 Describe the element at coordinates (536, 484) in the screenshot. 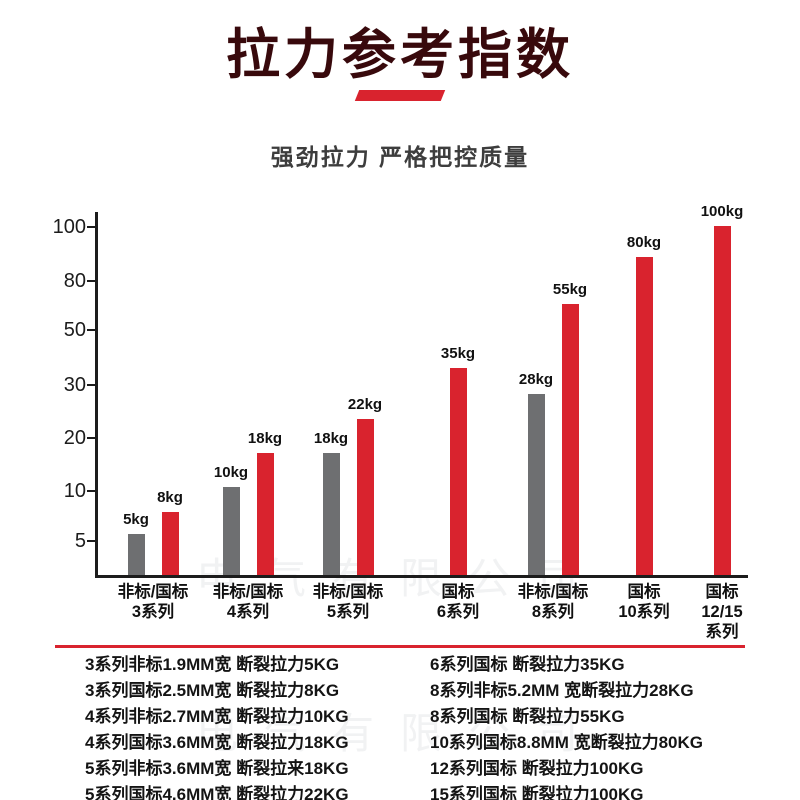

I see `bar-28kg` at that location.